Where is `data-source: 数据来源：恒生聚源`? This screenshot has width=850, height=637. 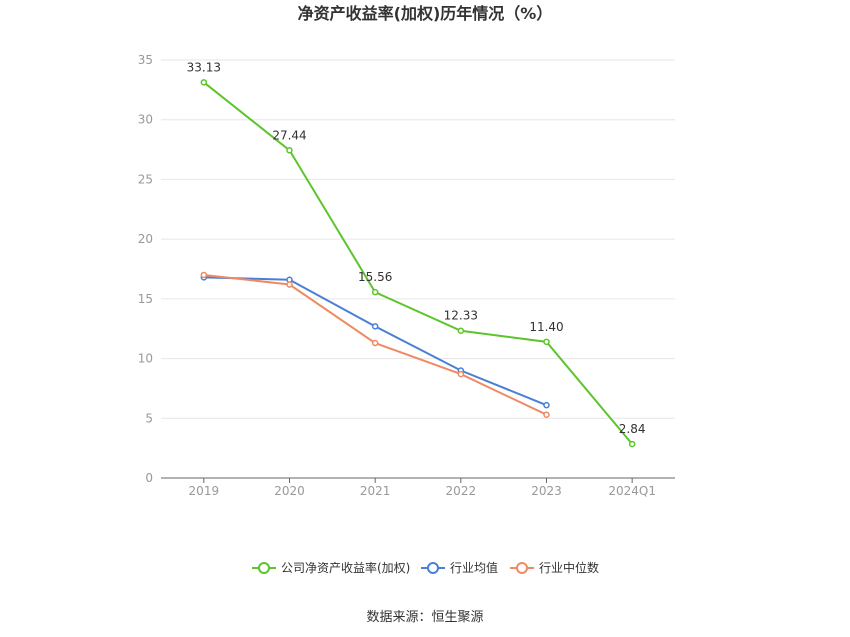 data-source: 数据来源：恒生聚源 is located at coordinates (424, 617).